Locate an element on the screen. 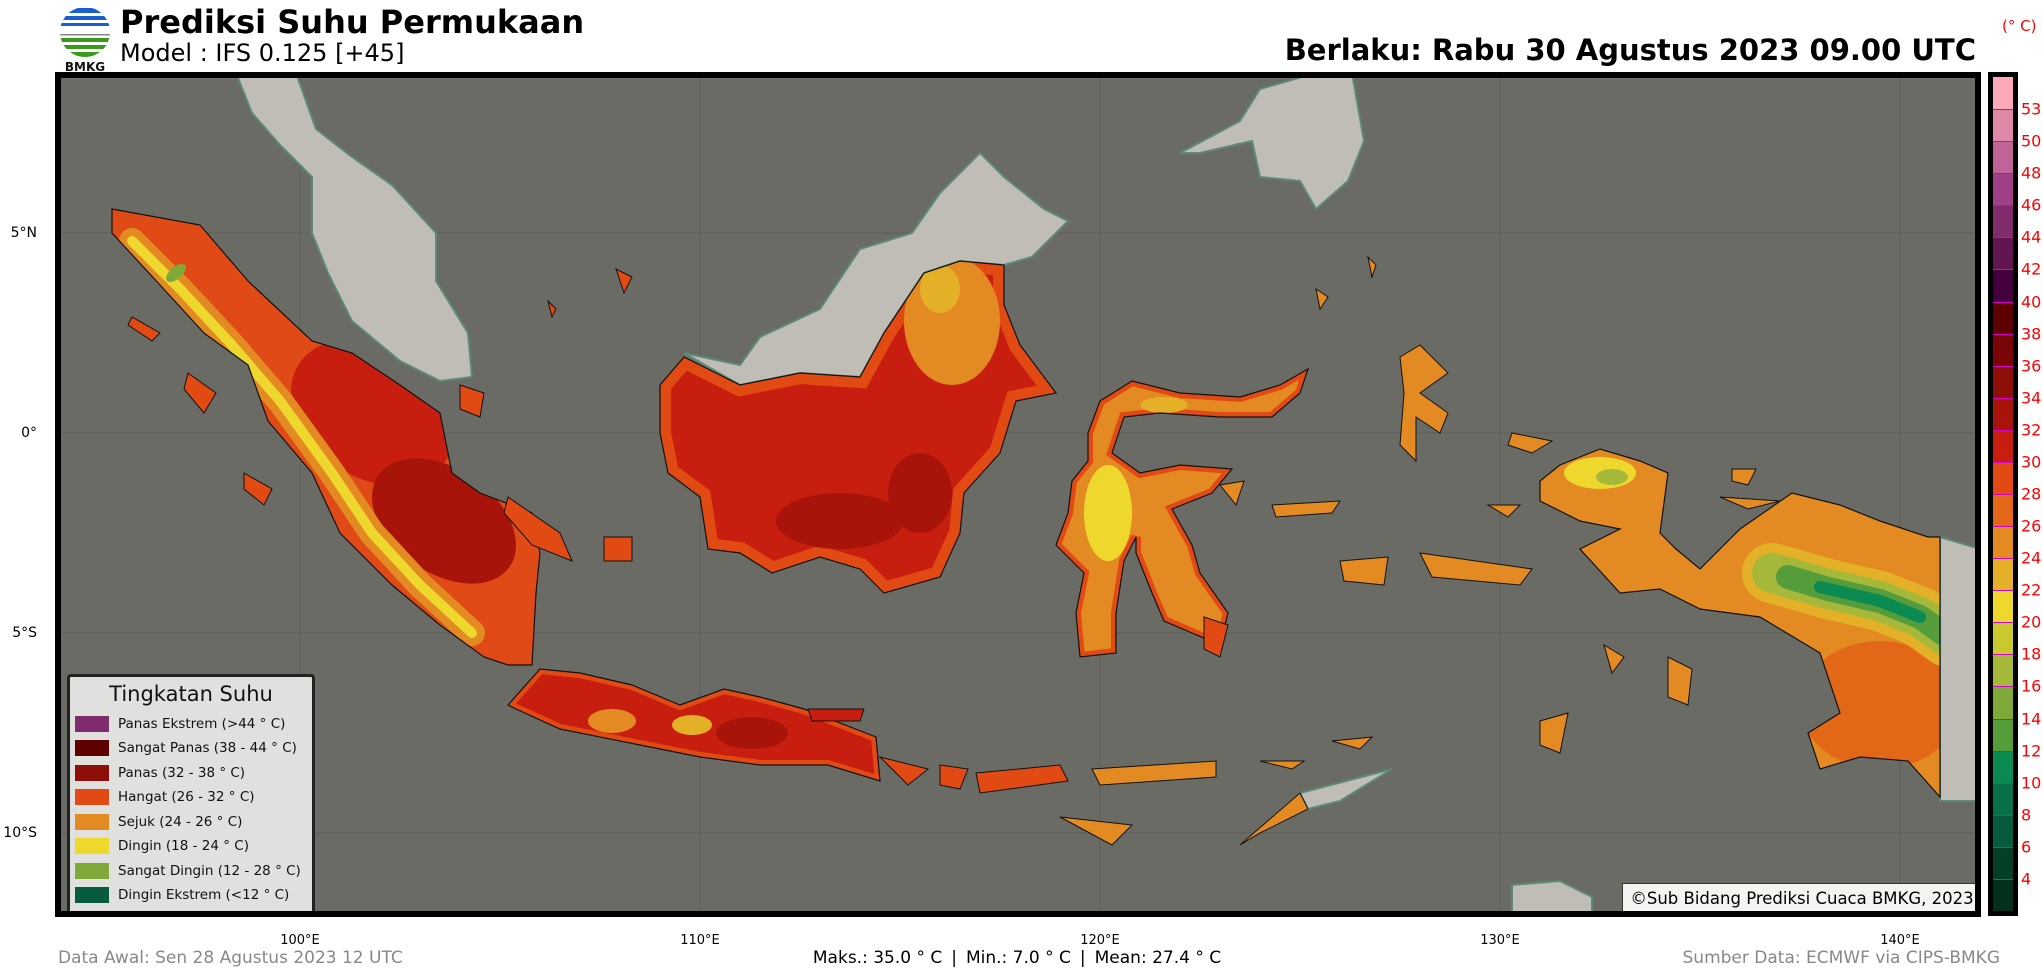  waigeo-island is located at coordinates (1530, 443).